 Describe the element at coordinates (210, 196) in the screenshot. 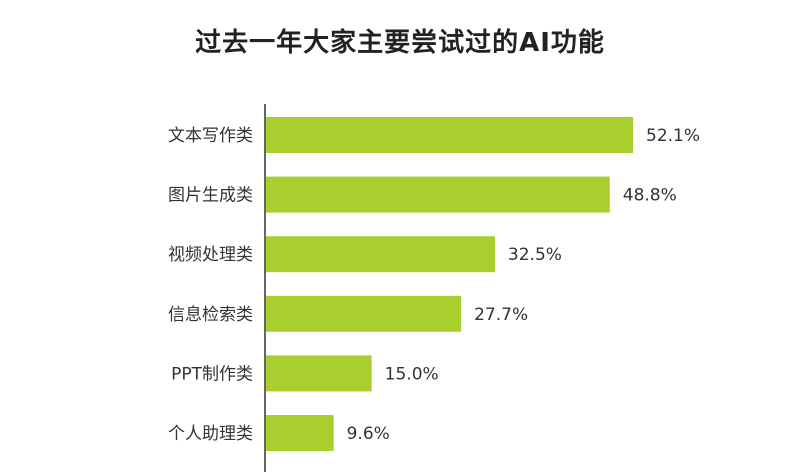

I see `category-label: 图片生成类` at that location.